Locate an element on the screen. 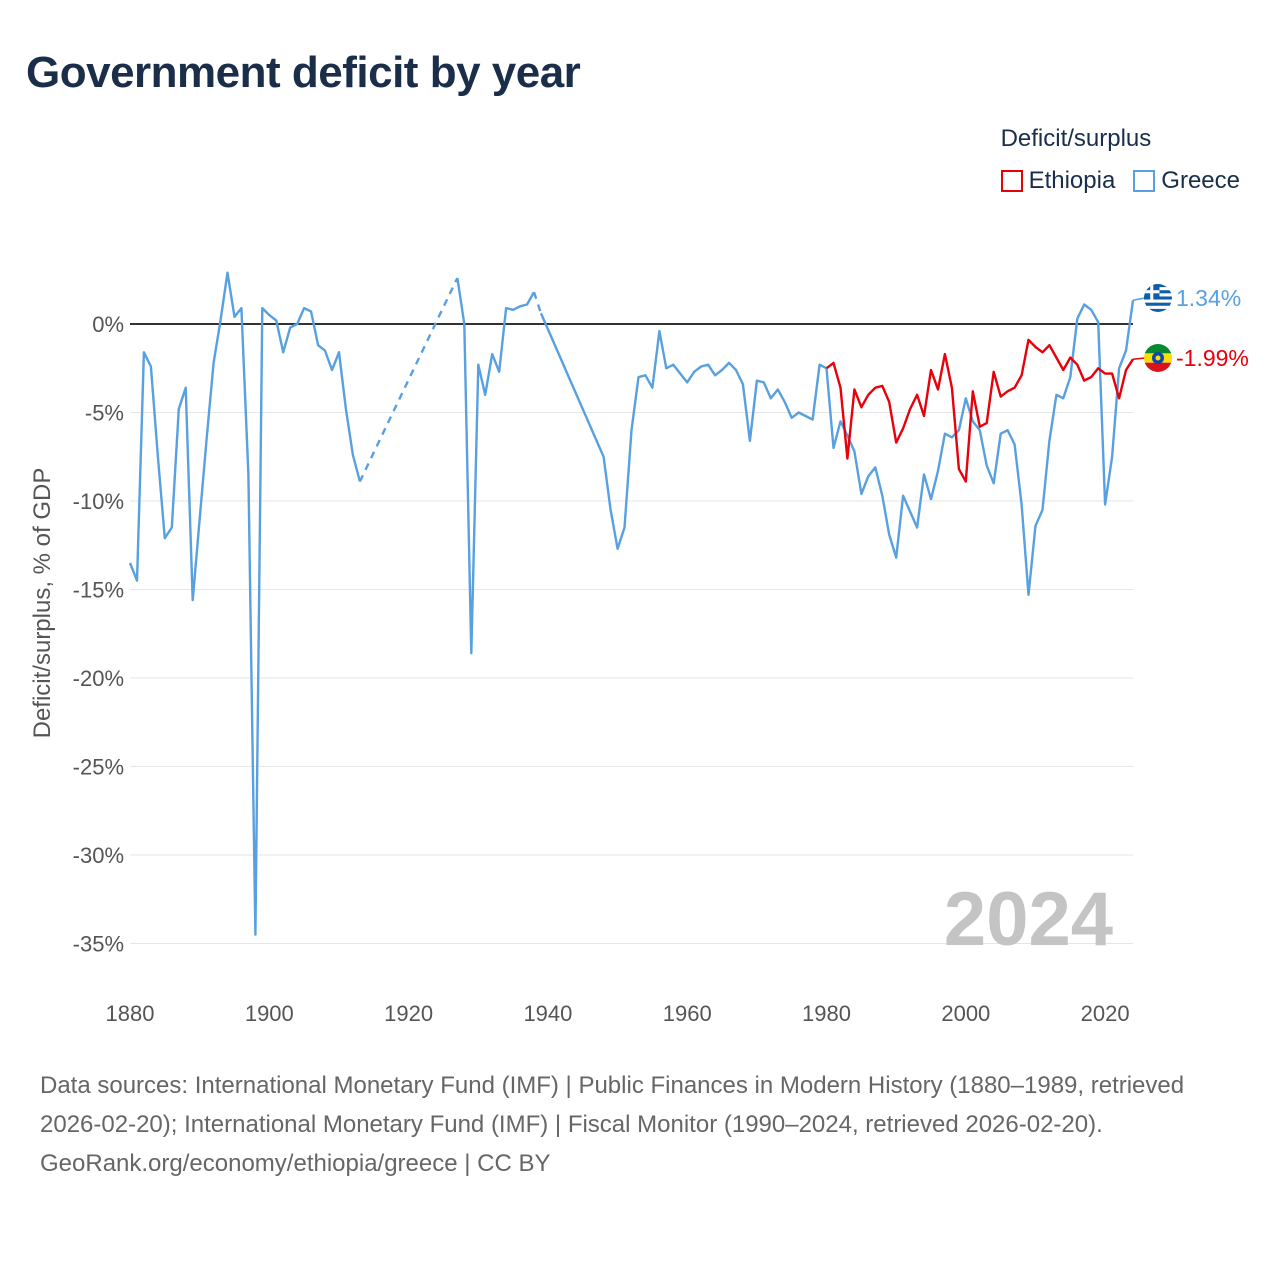 The image size is (1280, 1280). x-axis-ticks: 1880 1900 1920 1940 1960 1980 2000 2020 is located at coordinates (618, 1013).